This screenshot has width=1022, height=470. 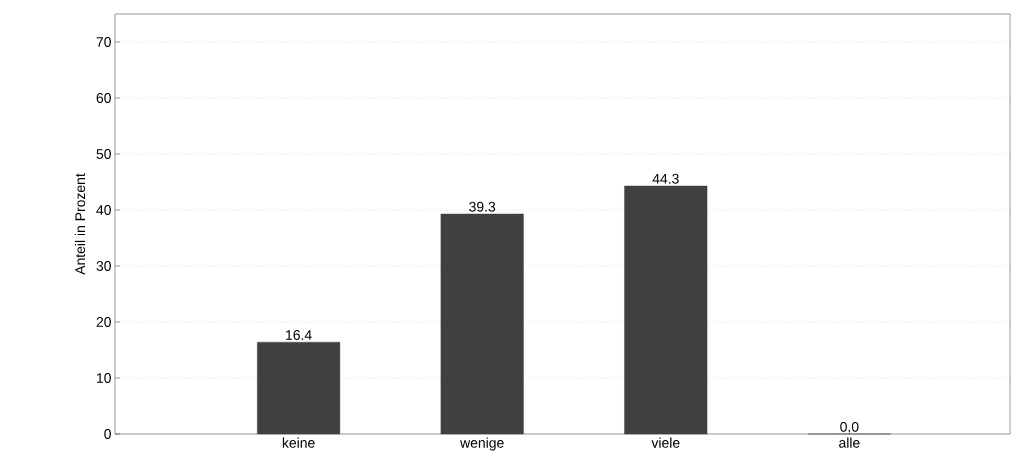 What do you see at coordinates (482, 444) in the screenshot?
I see `x-tick-label: wenige` at bounding box center [482, 444].